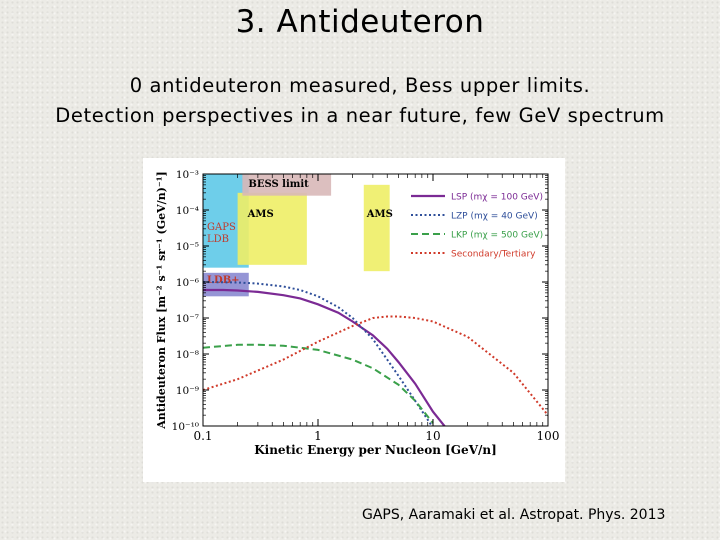 This screenshot has height=540, width=720. I want to click on region-label-2: AMS, so click(260, 214).